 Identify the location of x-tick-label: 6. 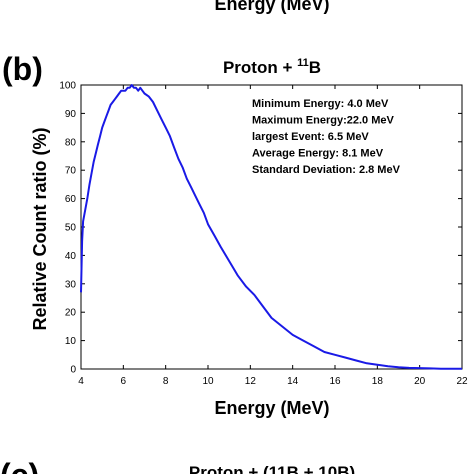
(124, 381).